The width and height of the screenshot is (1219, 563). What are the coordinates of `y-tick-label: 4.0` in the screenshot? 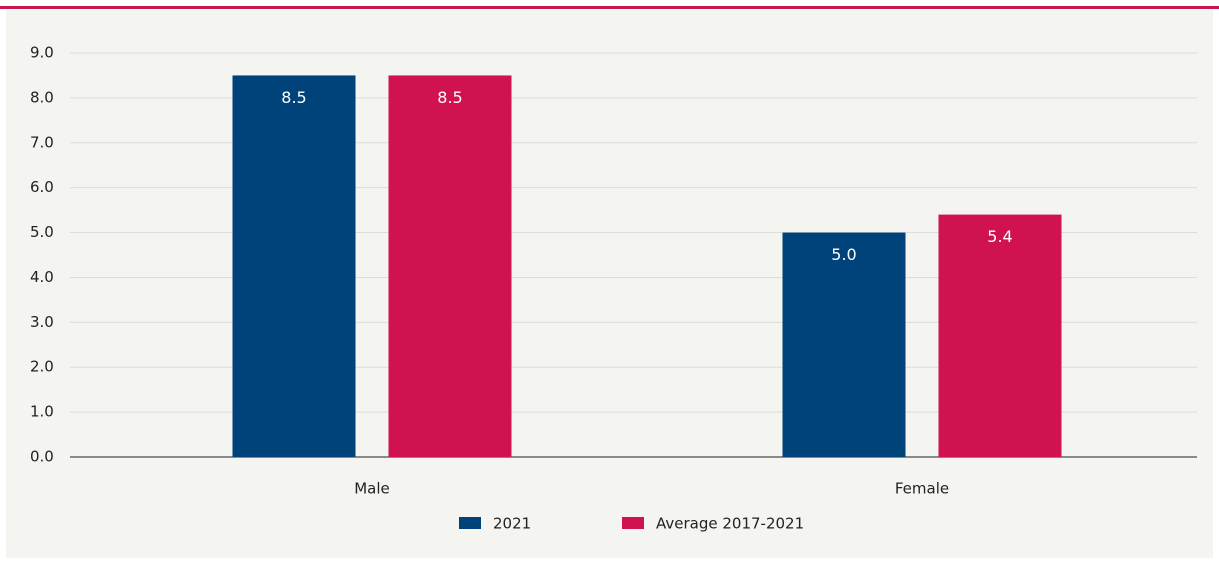 It's located at (42, 277).